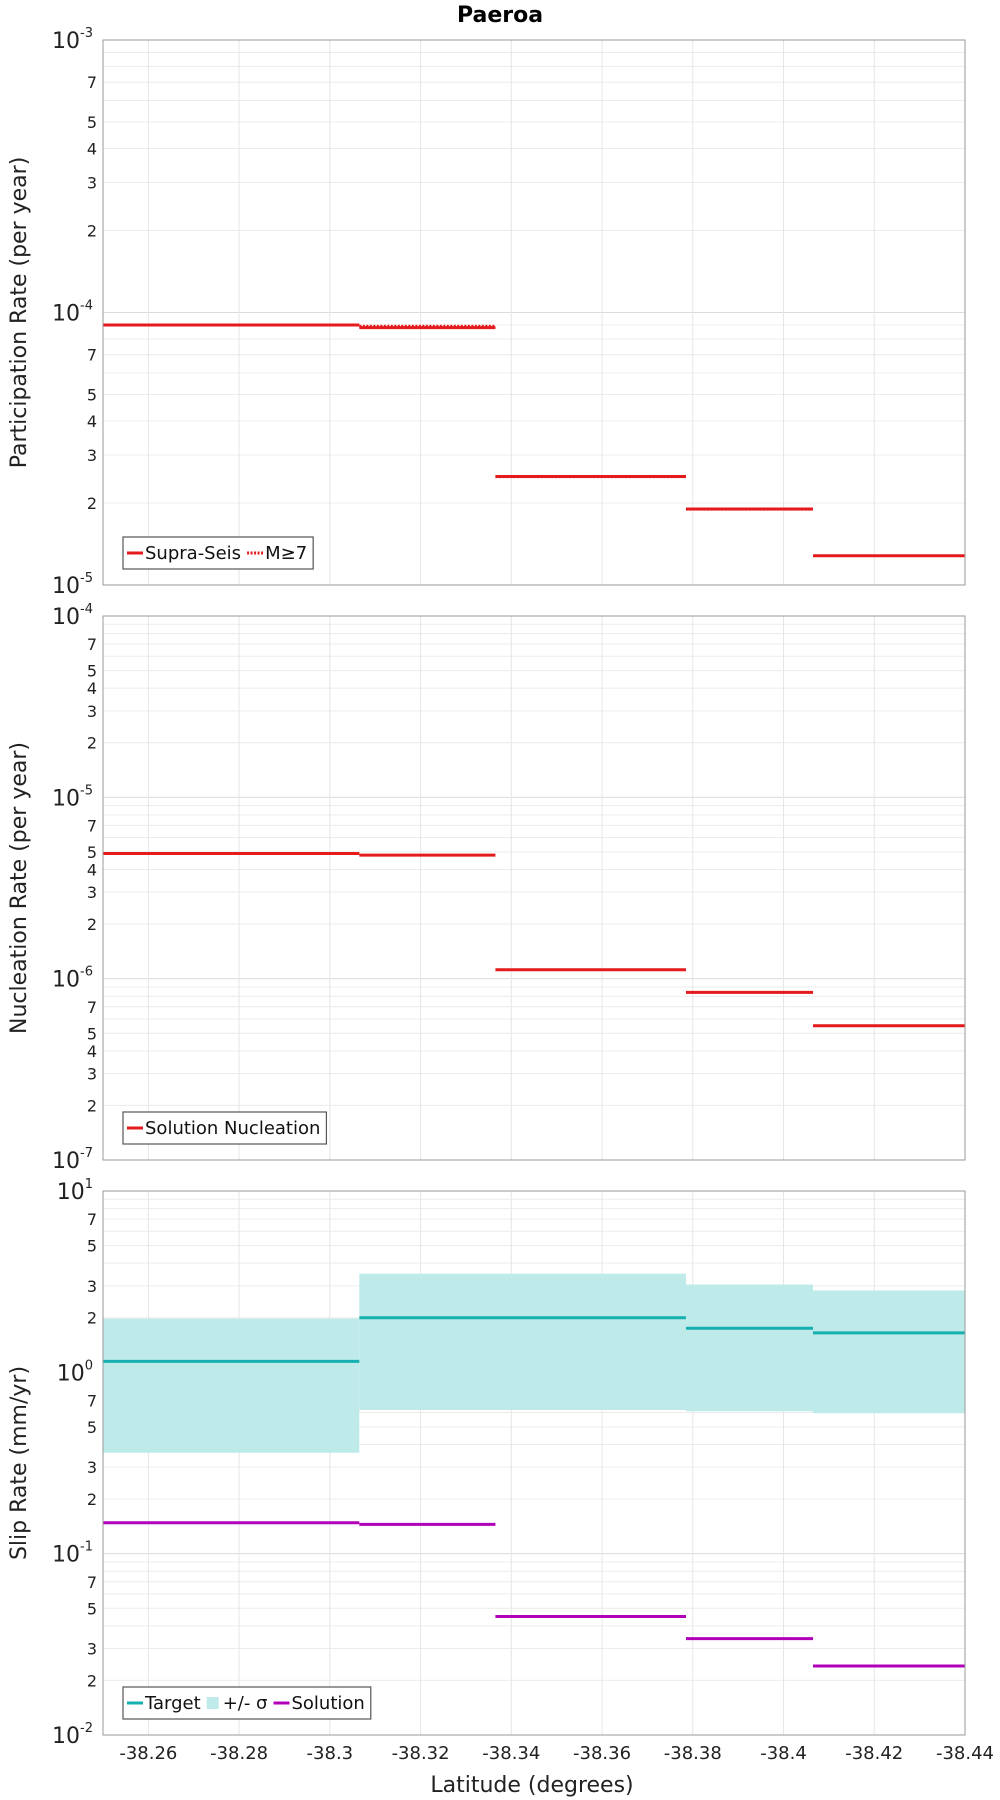 The image size is (1000, 1800). What do you see at coordinates (286, 553) in the screenshot?
I see `legend-label: M≥7` at bounding box center [286, 553].